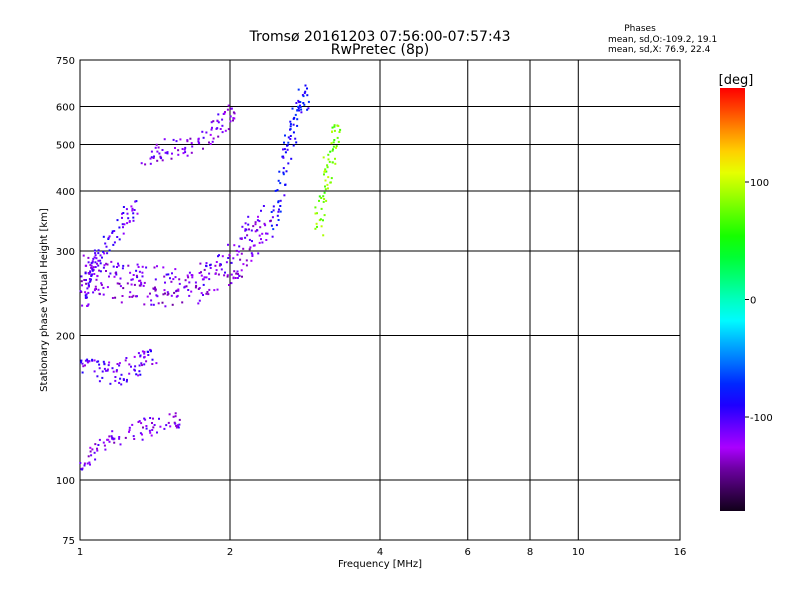 The image size is (800, 600). What do you see at coordinates (380, 564) in the screenshot?
I see `x-axis-label: Frequency [MHz]` at bounding box center [380, 564].